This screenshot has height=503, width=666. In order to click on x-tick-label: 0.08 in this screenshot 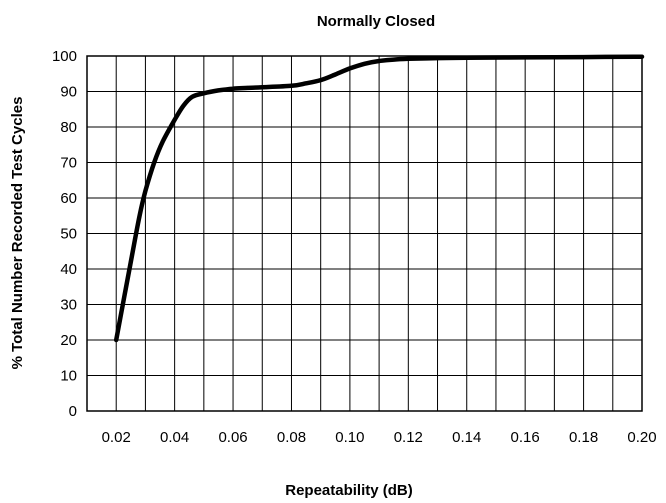, I will do `click(291, 437)`.